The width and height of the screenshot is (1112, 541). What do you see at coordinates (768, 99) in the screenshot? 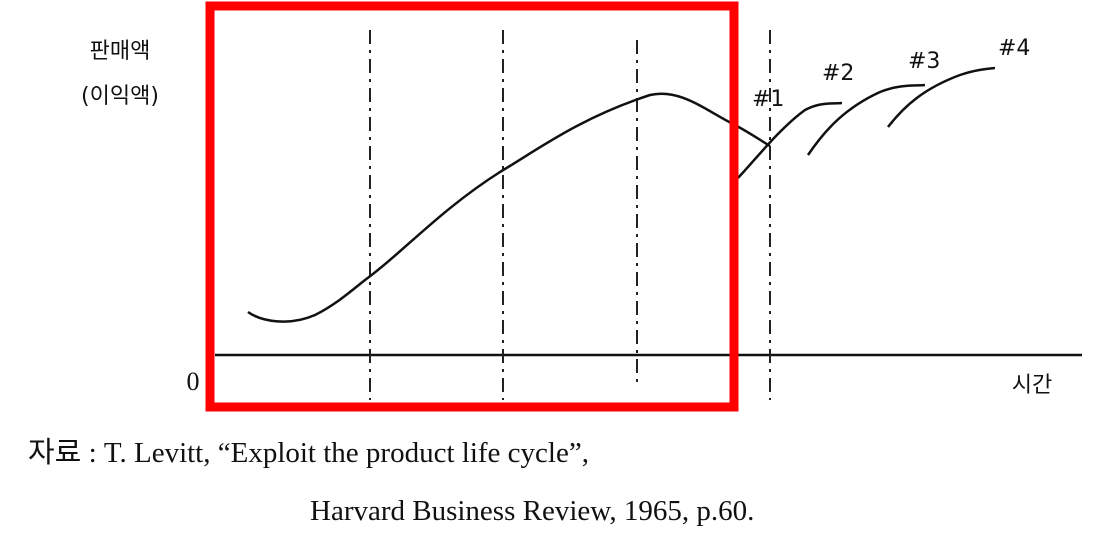
I see `curve-label: #1` at bounding box center [768, 99].